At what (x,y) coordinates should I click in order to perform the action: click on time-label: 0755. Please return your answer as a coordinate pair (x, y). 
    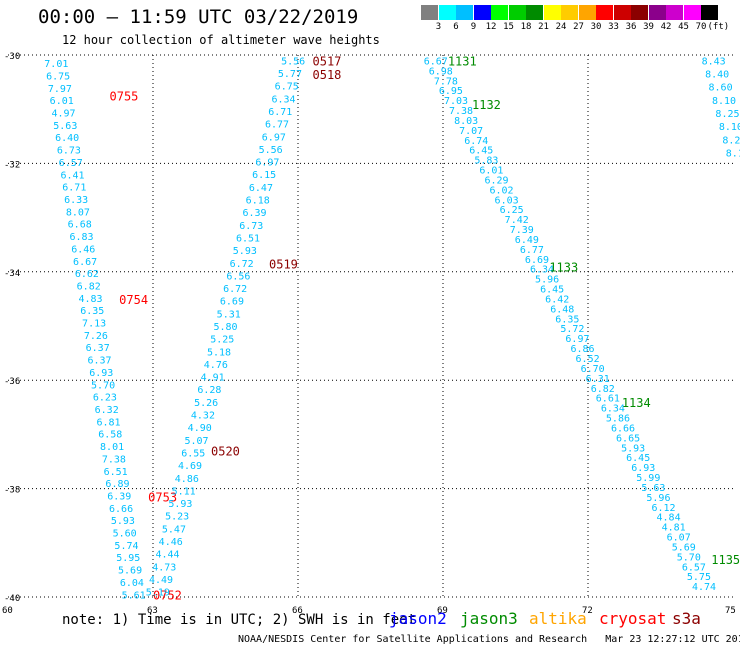
    Looking at the image, I should click on (124, 97).